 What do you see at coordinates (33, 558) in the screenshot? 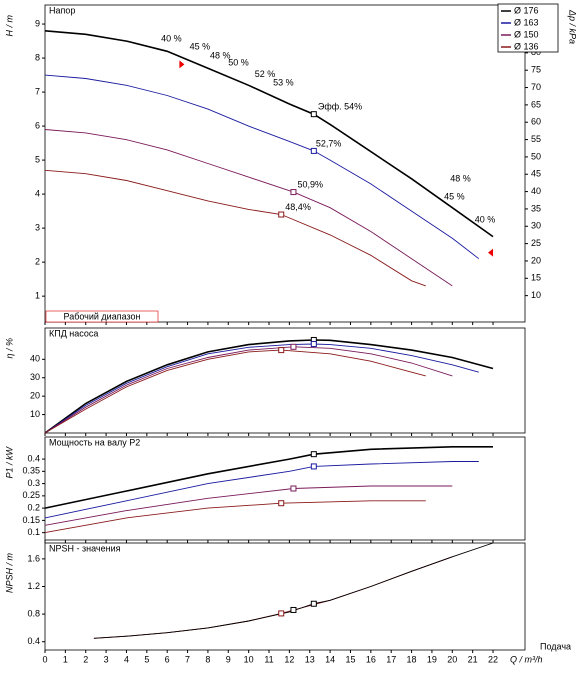
I see `y-tick-label: 1.6` at bounding box center [33, 558].